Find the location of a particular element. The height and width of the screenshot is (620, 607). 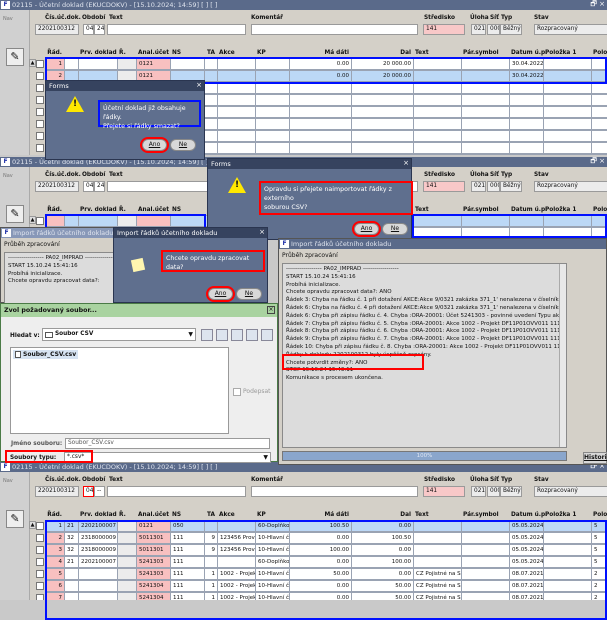

new-folder-icon is located at coordinates (237, 335).